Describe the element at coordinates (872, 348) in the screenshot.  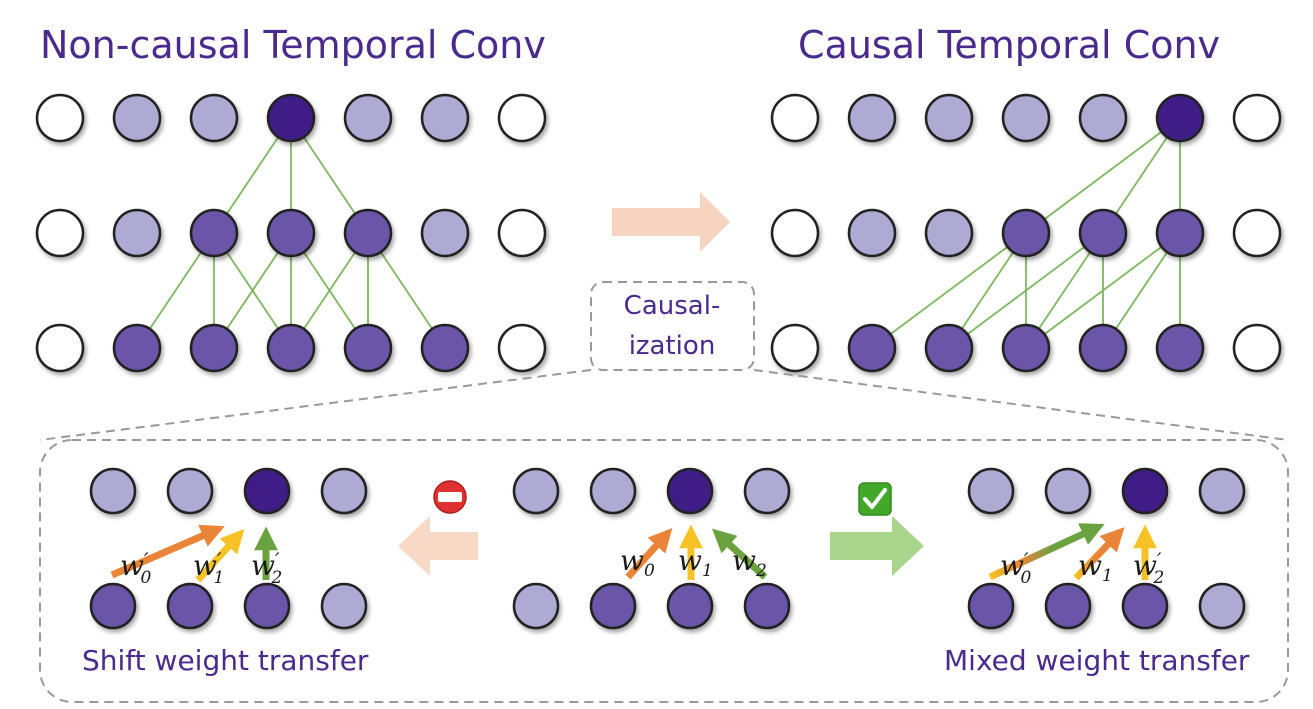
I see `causal-node-r2-c1` at that location.